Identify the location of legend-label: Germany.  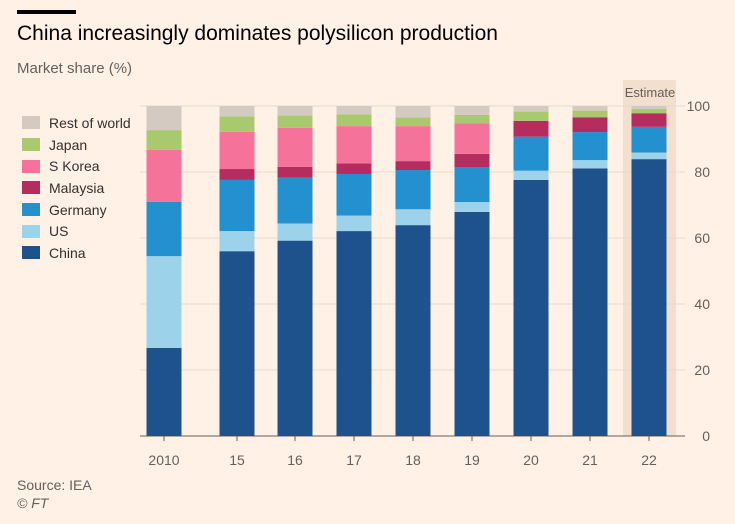
(78, 209).